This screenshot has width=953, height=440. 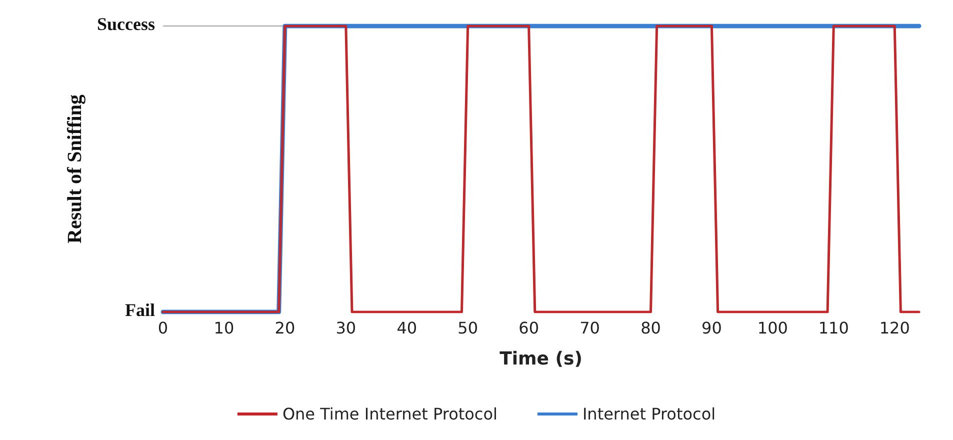 I want to click on x-tick-label: 10, so click(x=224, y=328).